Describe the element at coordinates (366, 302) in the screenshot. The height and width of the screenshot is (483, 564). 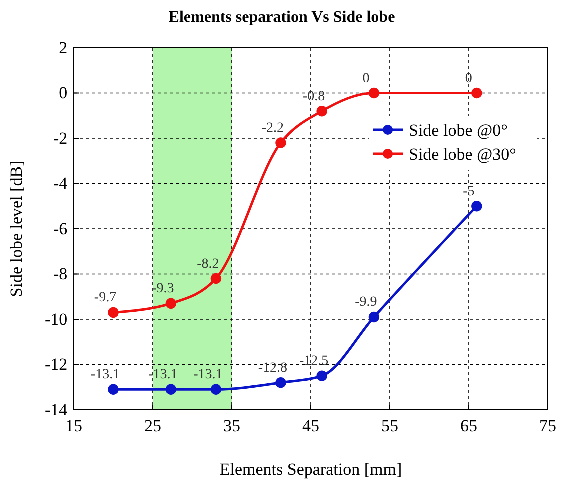
I see `data-label: -9.9` at that location.